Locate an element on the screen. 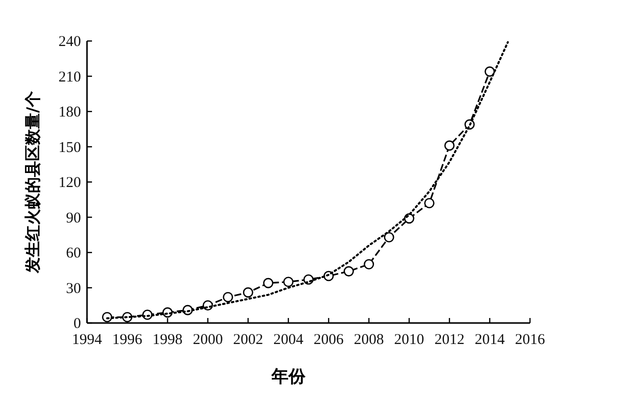 The height and width of the screenshot is (394, 640). x-tick-label: 2014 is located at coordinates (490, 340).